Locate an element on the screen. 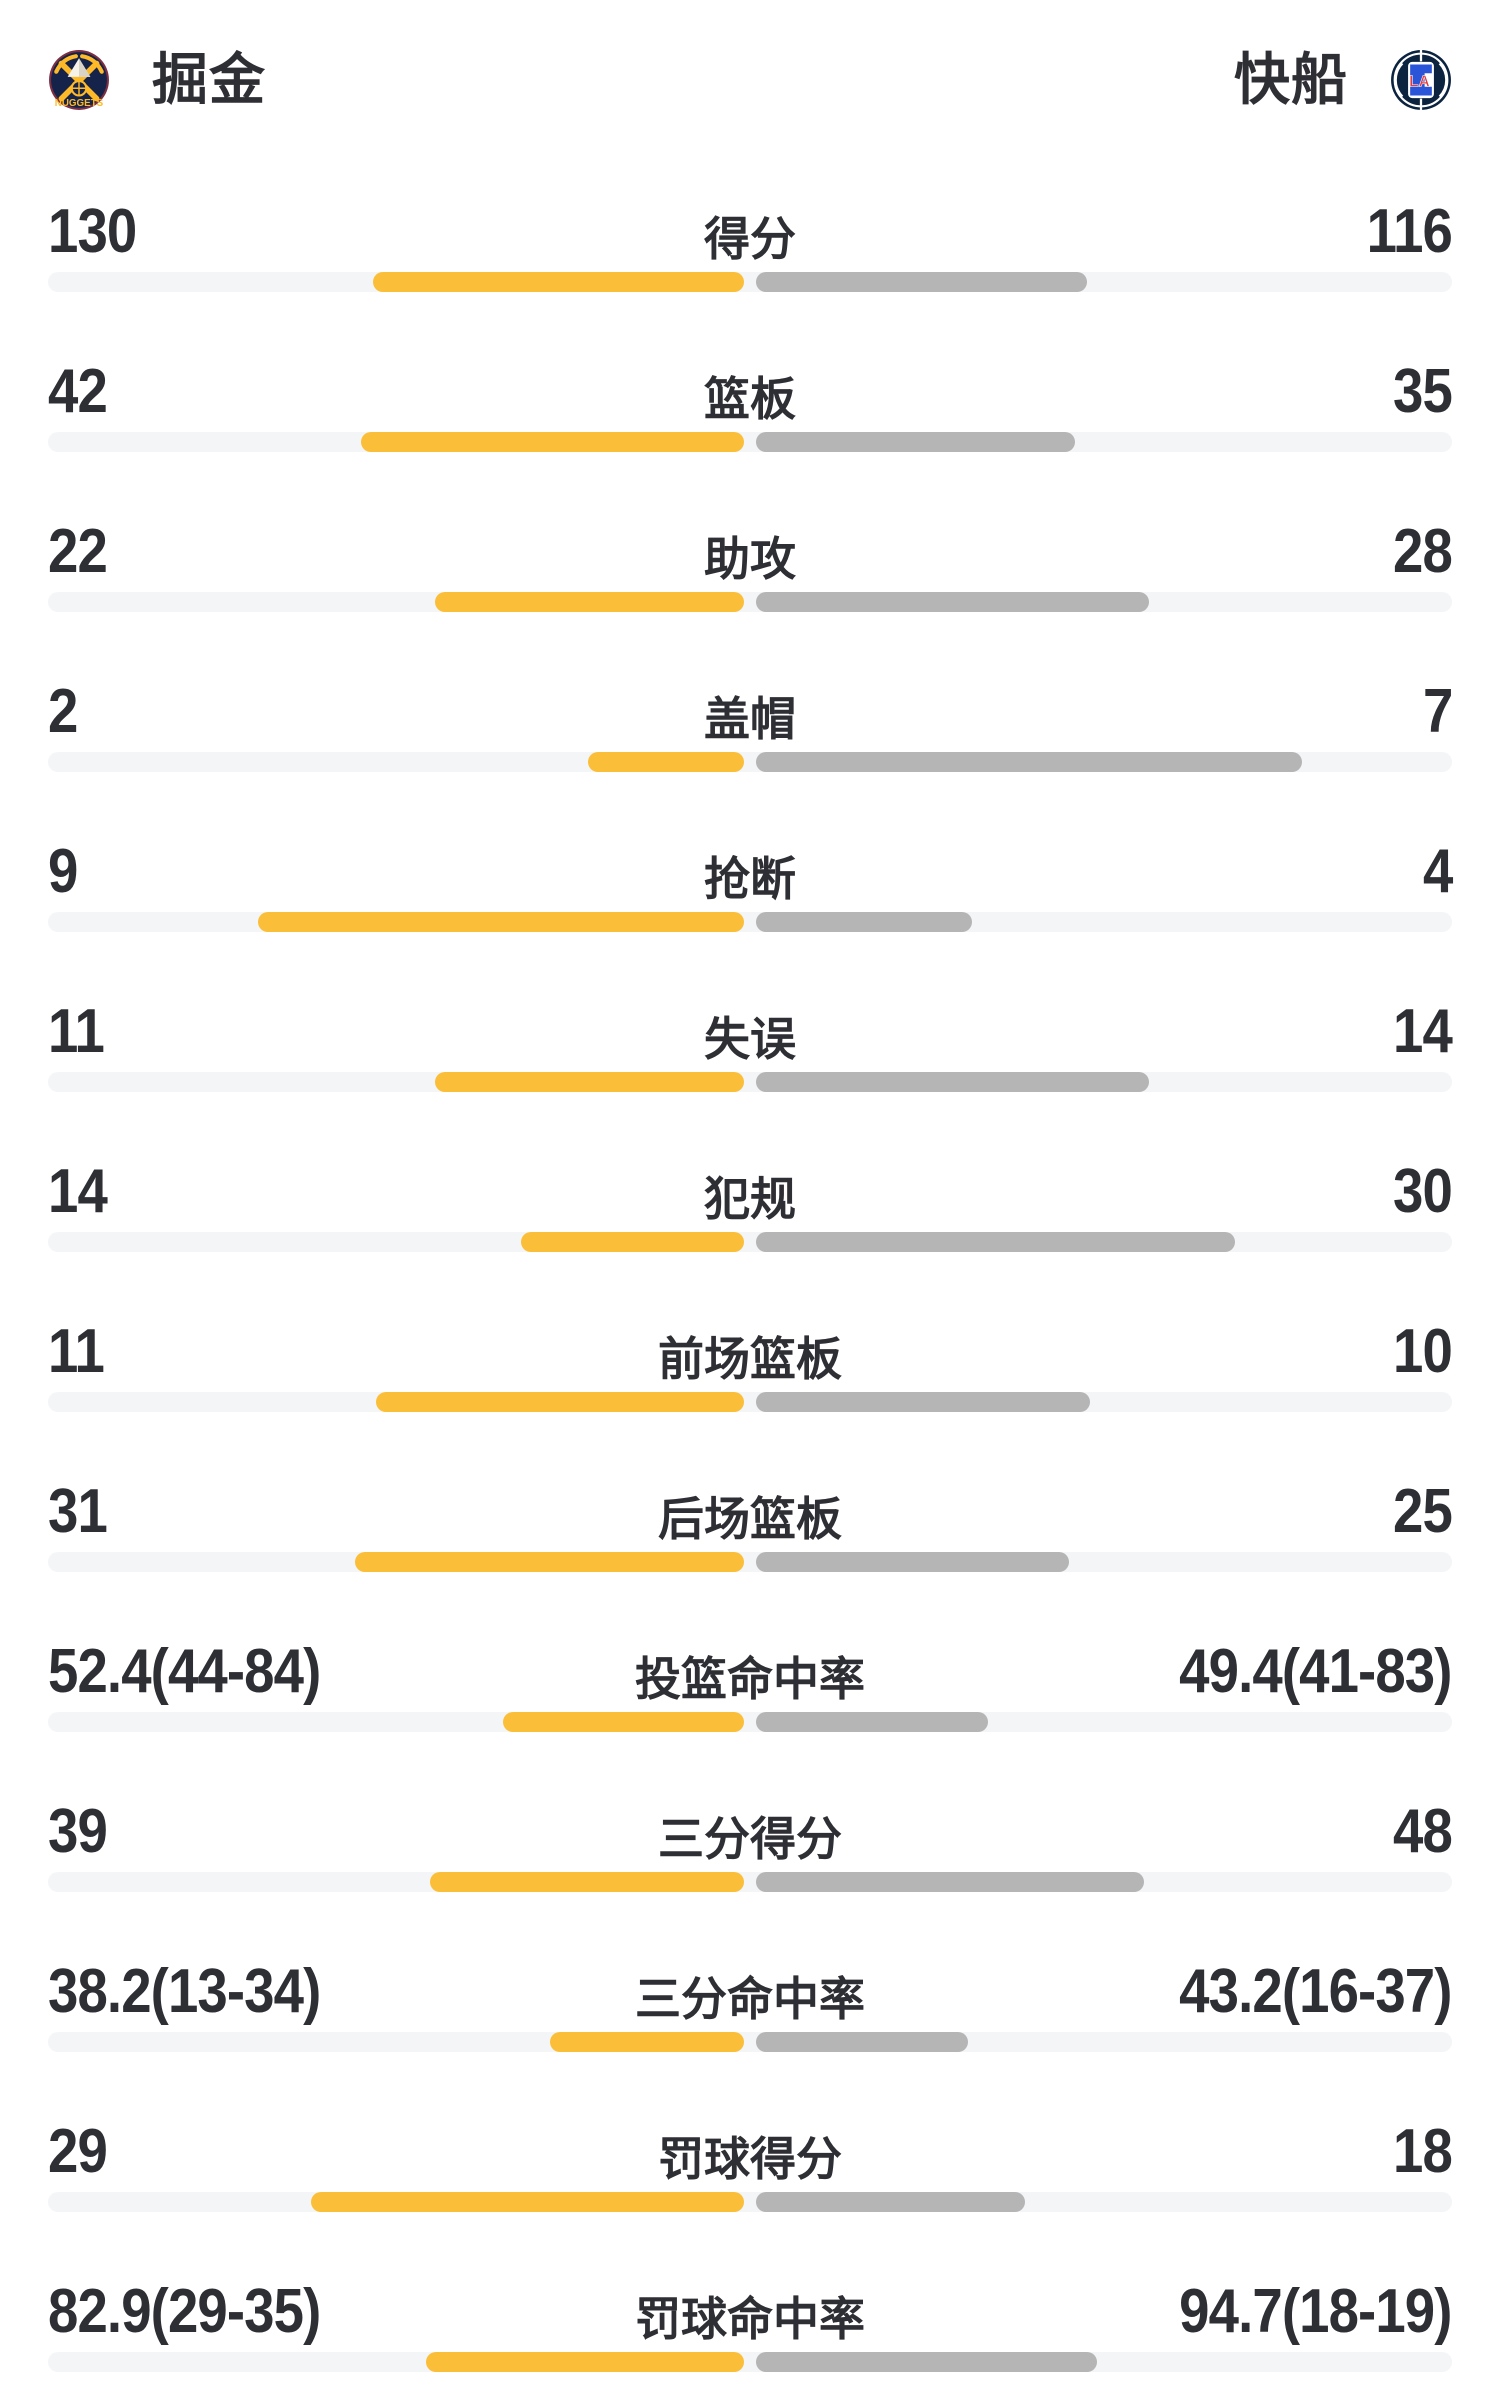 The image size is (1500, 2400). stat-line: 11 失误 14 is located at coordinates (750, 1031).